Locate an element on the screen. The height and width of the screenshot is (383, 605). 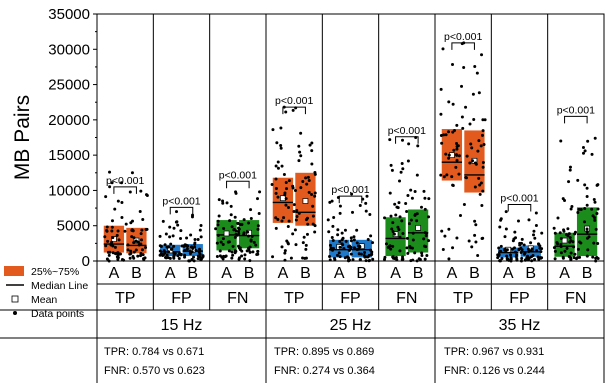
legend-mean-swatch is located at coordinates (15, 299).